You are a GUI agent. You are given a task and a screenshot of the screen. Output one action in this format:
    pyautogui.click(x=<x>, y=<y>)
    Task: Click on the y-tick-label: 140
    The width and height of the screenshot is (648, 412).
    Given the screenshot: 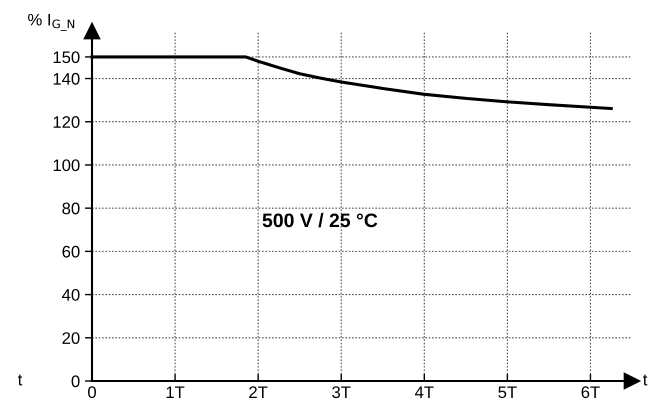 What is the action you would take?
    pyautogui.click(x=67, y=78)
    